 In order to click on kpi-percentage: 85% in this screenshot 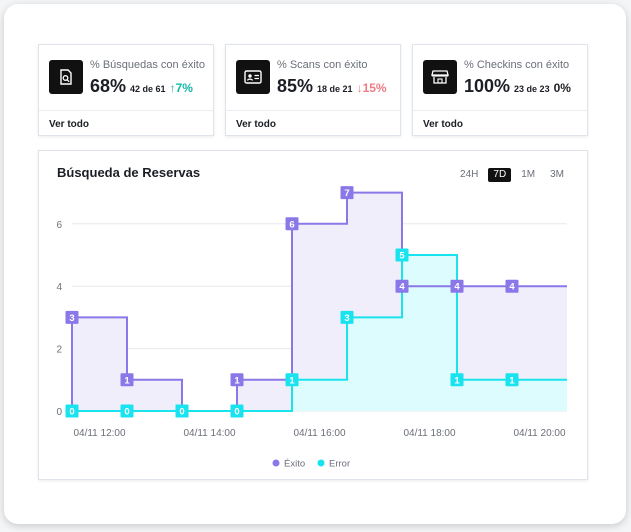, I will do `click(295, 86)`.